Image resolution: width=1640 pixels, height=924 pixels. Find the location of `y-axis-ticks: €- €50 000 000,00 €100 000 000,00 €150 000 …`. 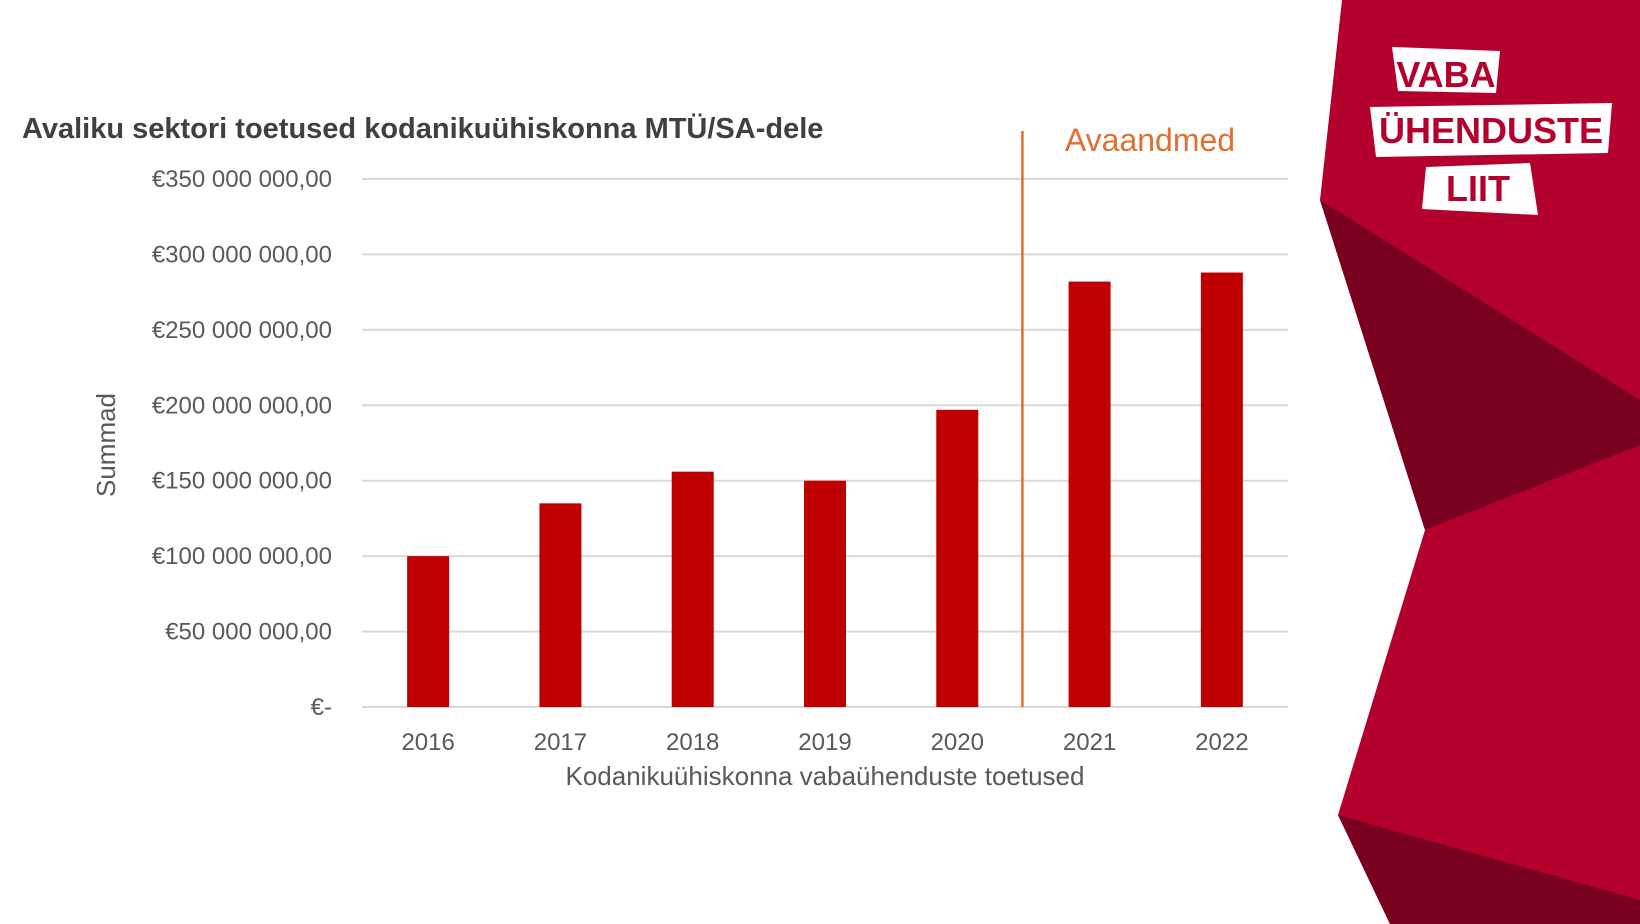

y-axis-ticks: €- €50 000 000,00 €100 000 000,00 €150 000 … is located at coordinates (242, 443).